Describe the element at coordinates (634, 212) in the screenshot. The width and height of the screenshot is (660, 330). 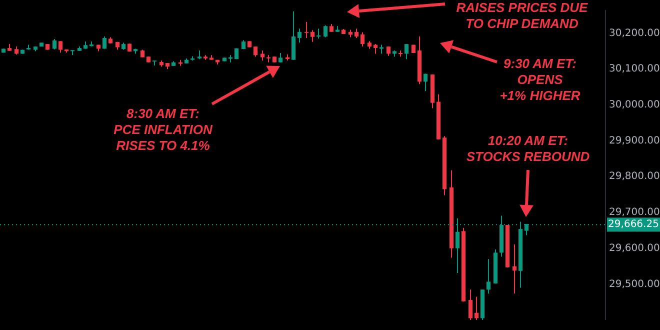
I see `y-tick-label: 29,700.00` at that location.